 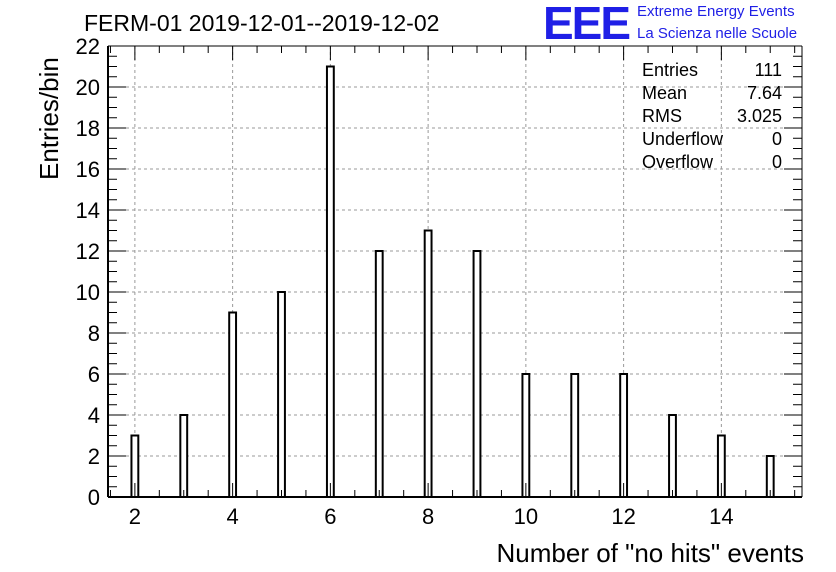 What do you see at coordinates (94, 415) in the screenshot?
I see `y-tick-label: 4` at bounding box center [94, 415].